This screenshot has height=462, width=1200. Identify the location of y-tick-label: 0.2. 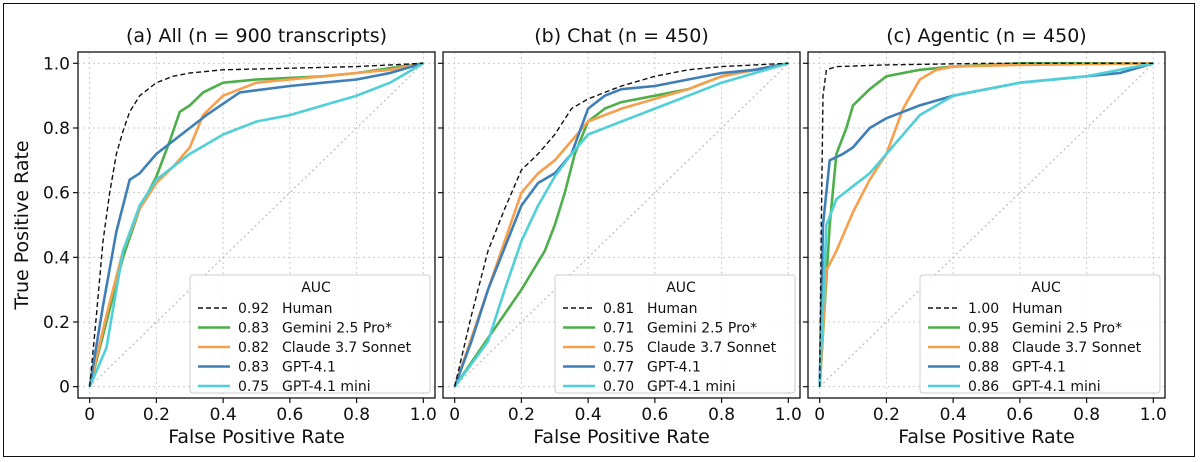
(56, 323).